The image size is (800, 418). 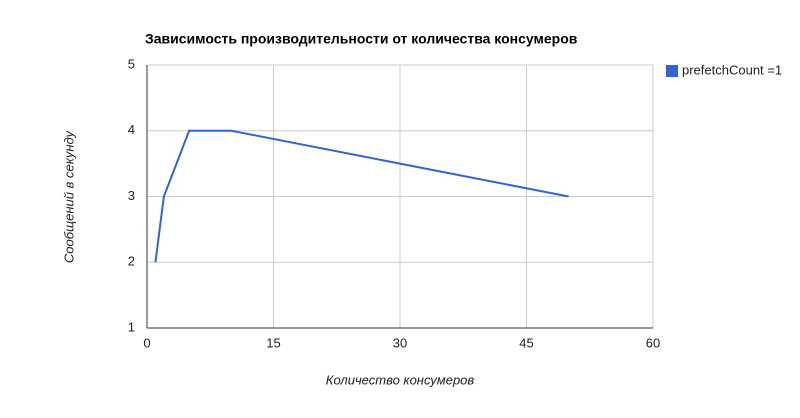 What do you see at coordinates (146, 342) in the screenshot?
I see `x-tick-label: 0` at bounding box center [146, 342].